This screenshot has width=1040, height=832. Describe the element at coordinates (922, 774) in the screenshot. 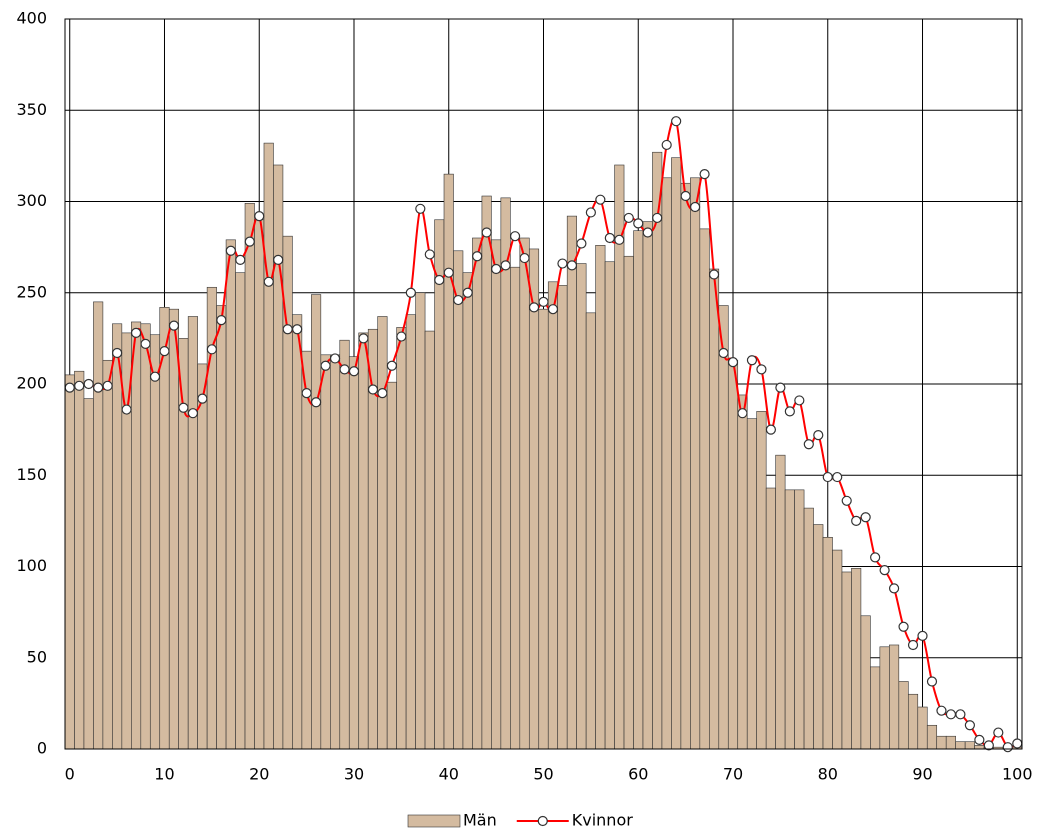

I see `x-tick-label: 90` at that location.